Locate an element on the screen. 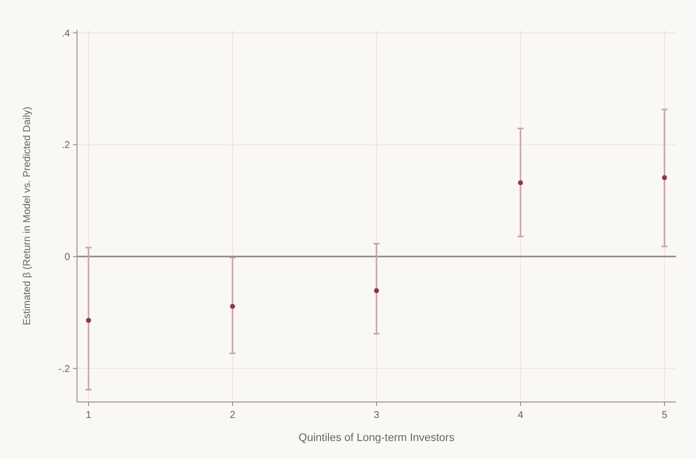 The width and height of the screenshot is (696, 459). y-tick-label: 0 is located at coordinates (67, 258).